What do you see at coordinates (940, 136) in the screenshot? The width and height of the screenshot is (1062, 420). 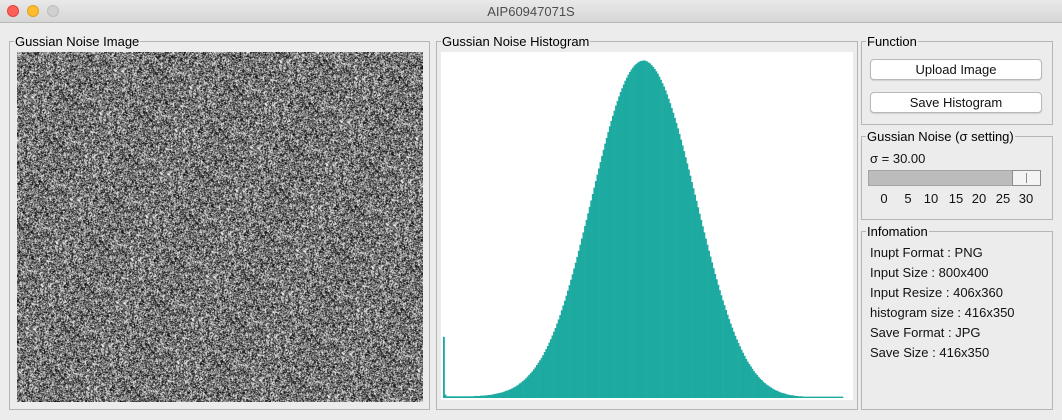 I see `noise-setting-panel-title: Gussian Noise (σ setting)` at bounding box center [940, 136].